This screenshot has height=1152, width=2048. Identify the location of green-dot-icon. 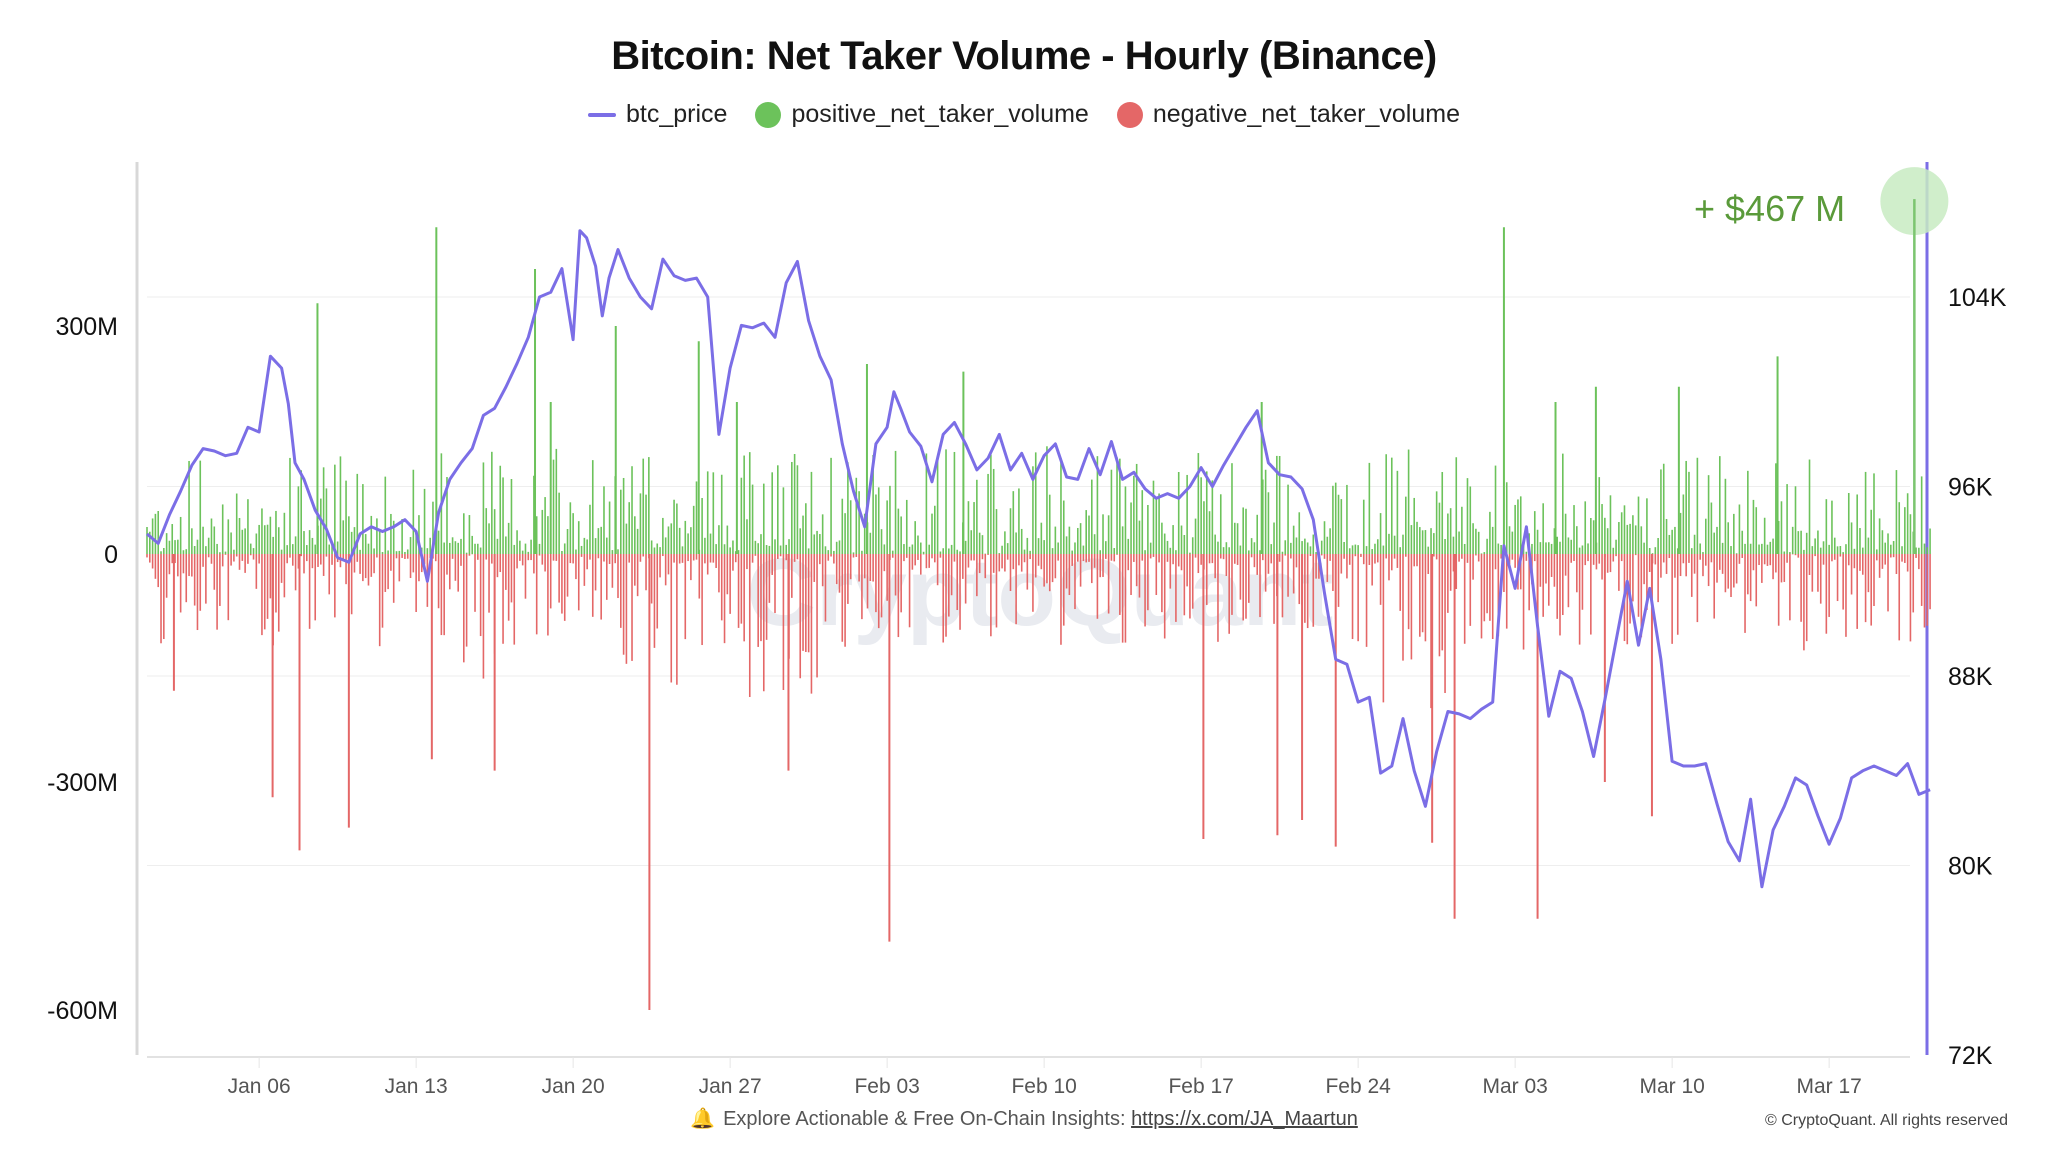
(768, 114).